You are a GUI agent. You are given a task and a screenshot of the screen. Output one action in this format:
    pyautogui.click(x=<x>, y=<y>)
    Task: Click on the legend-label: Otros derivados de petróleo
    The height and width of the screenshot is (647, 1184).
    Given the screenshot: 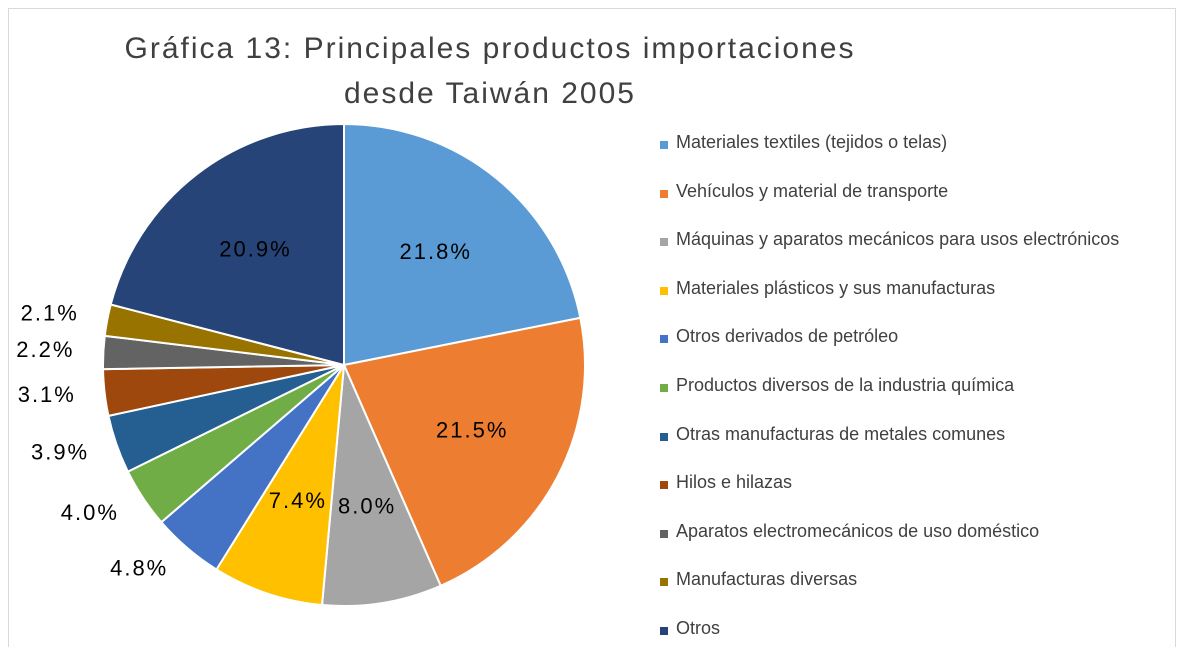 What is the action you would take?
    pyautogui.click(x=787, y=336)
    